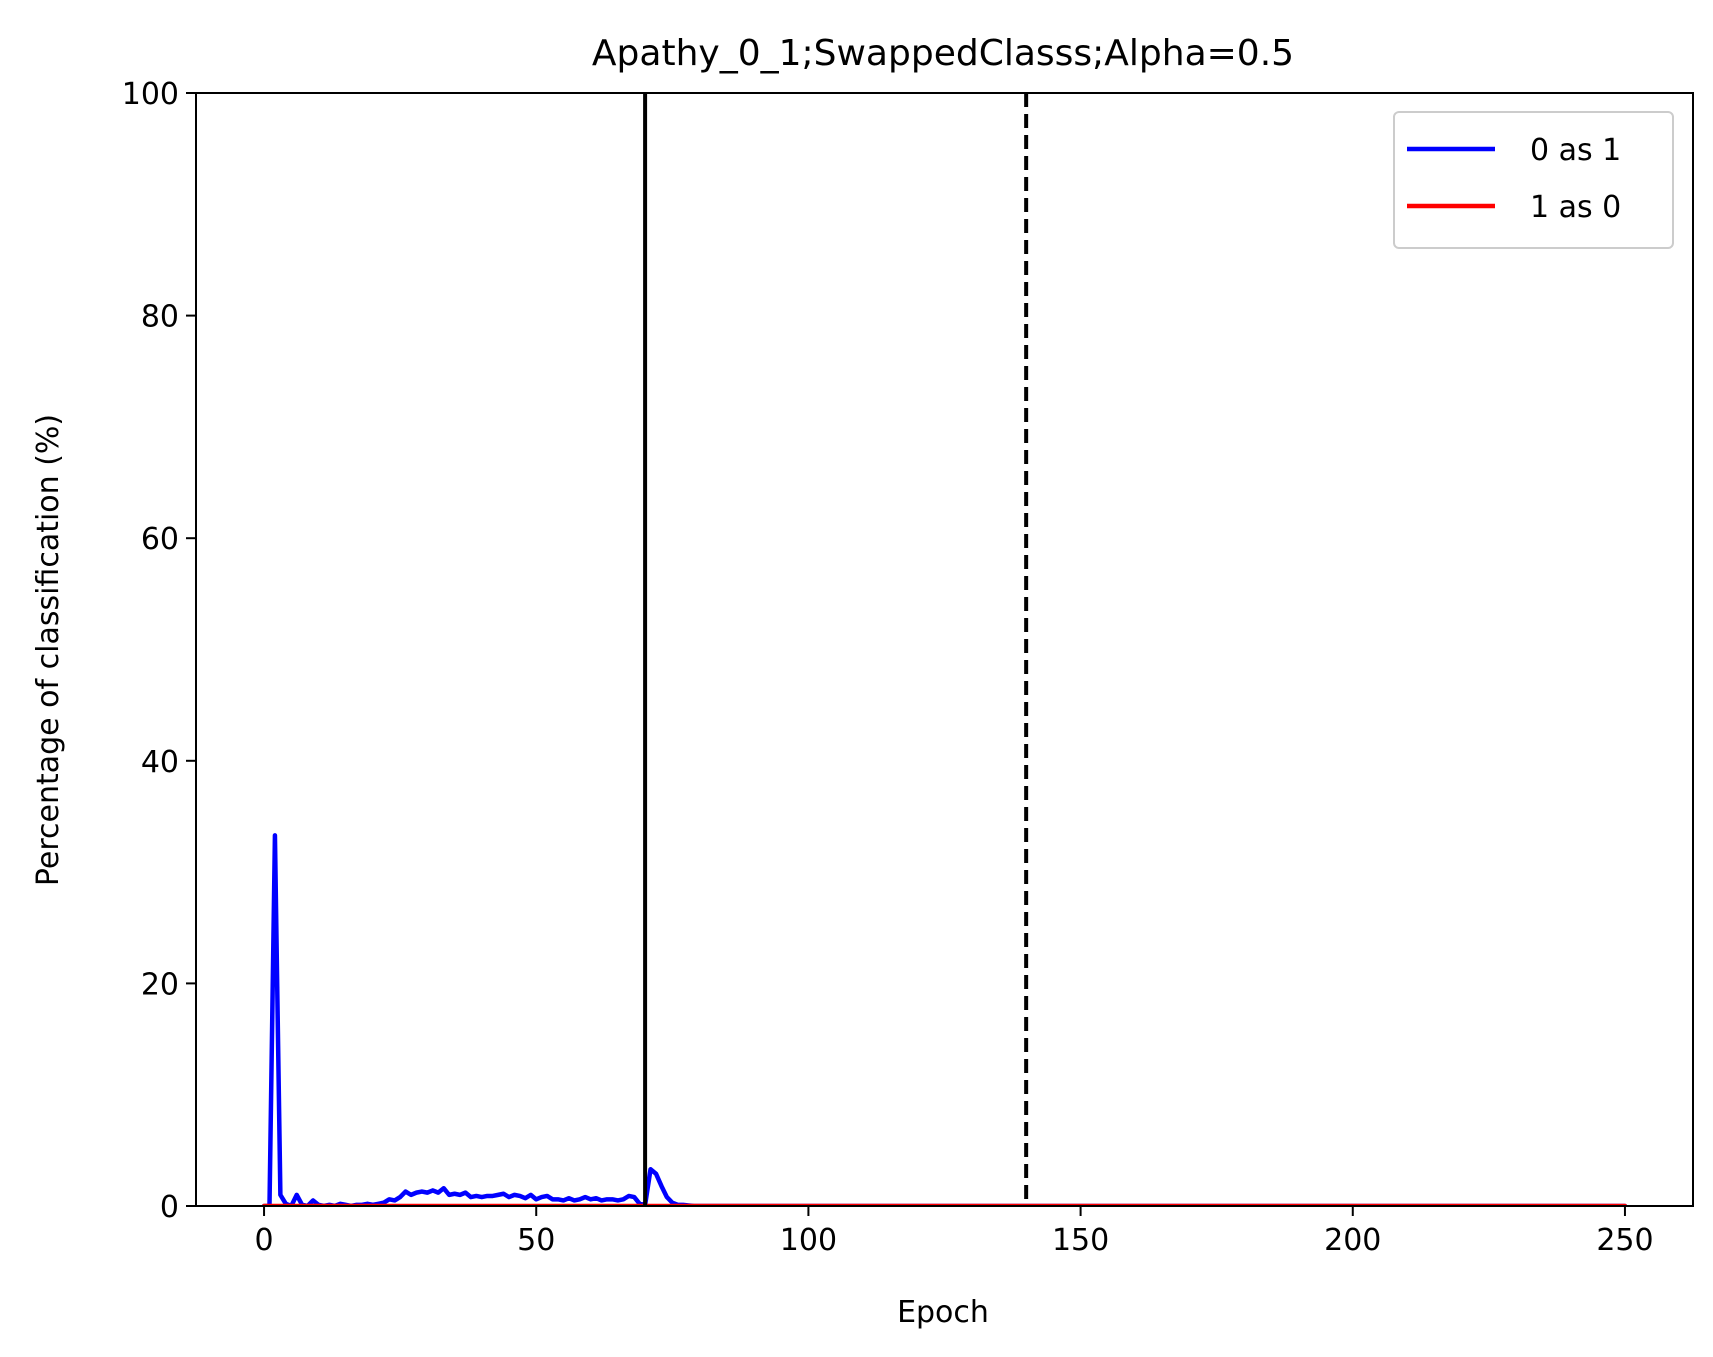 The width and height of the screenshot is (1713, 1357). I want to click on x-axis-label: Epoch, so click(943, 1312).